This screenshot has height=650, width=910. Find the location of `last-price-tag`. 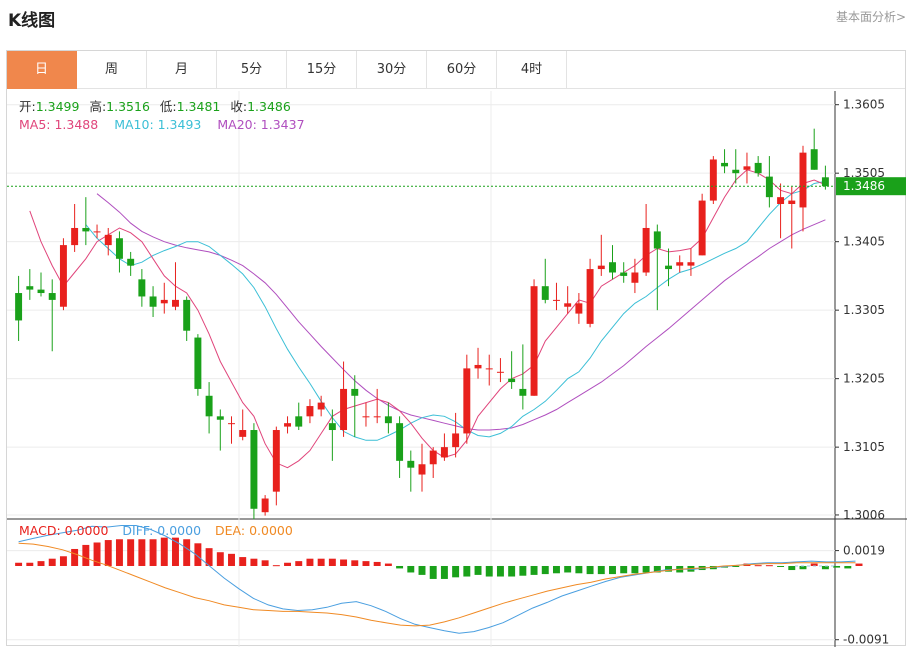

last-price-tag is located at coordinates (871, 186).